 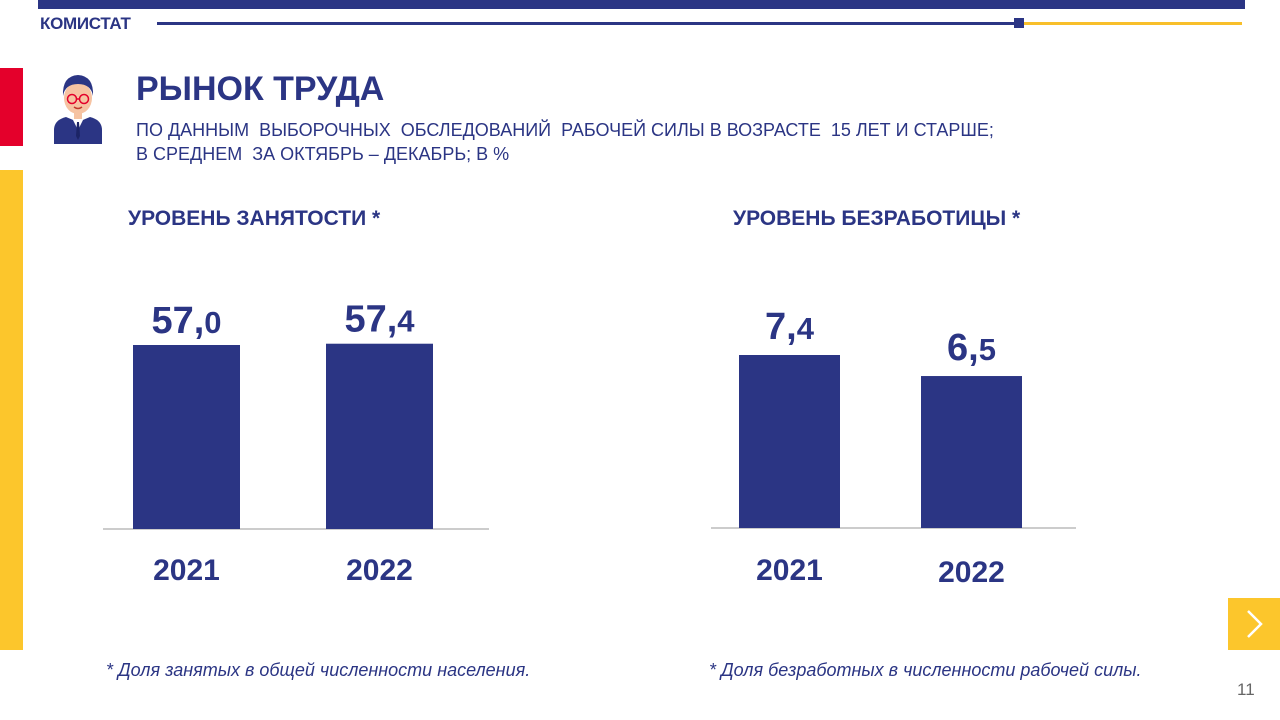 I want to click on page-number: 11, so click(x=1246, y=689).